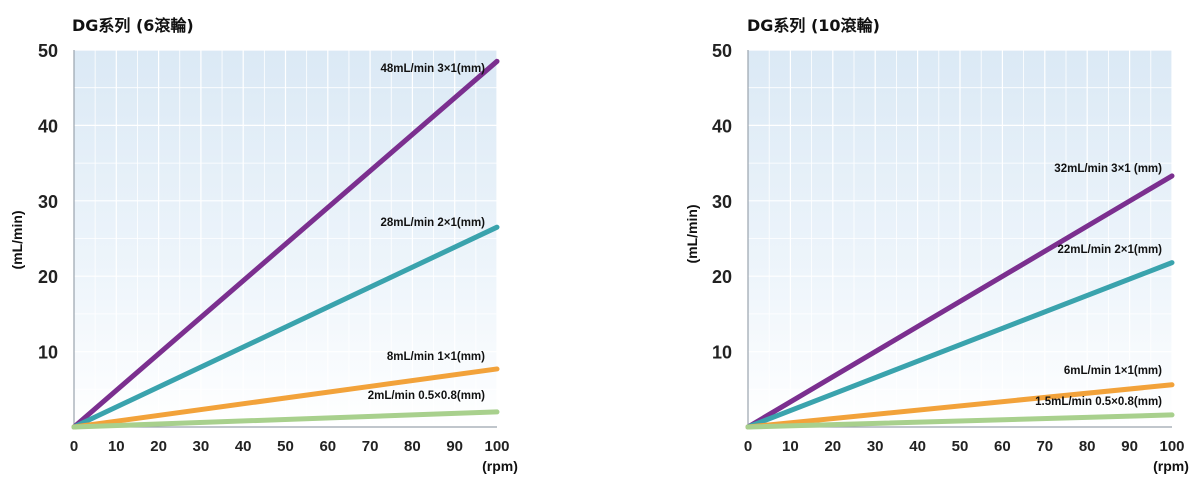 Image resolution: width=1200 pixels, height=488 pixels. I want to click on series-label: 6mL/min 1×1(mm), so click(1113, 371).